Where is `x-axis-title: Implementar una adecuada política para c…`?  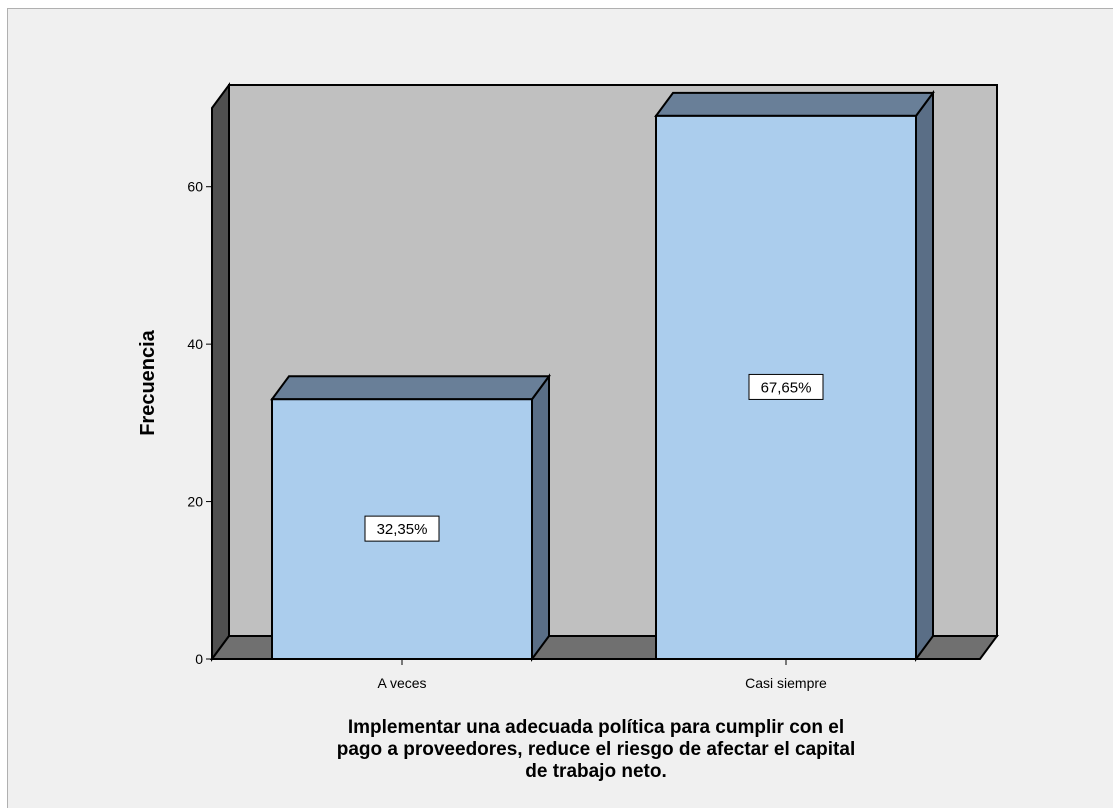 x-axis-title: Implementar una adecuada política para c… is located at coordinates (596, 749).